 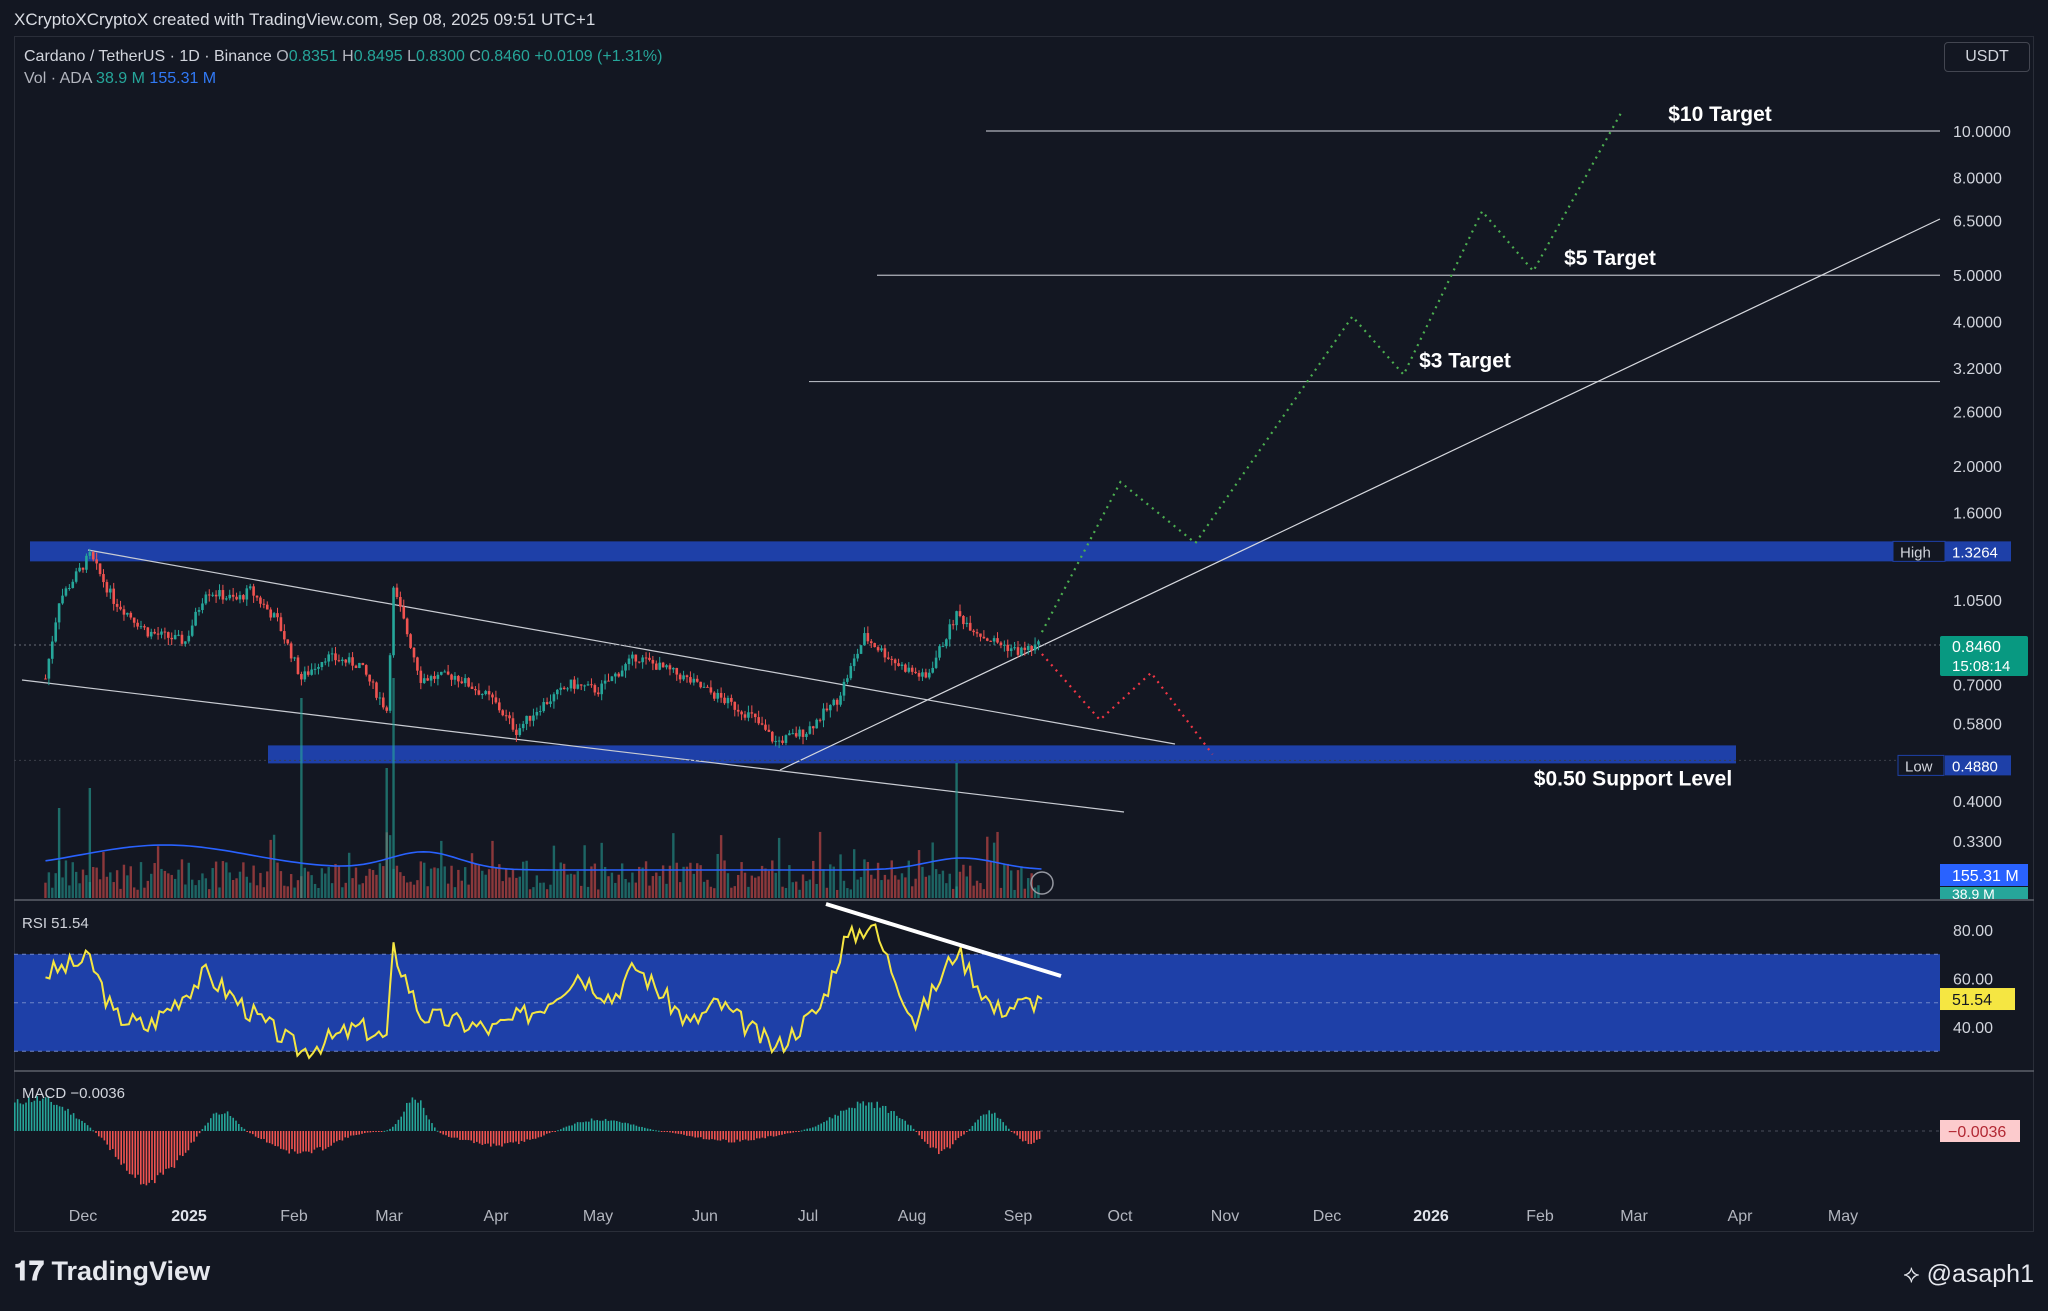 What do you see at coordinates (912, 1216) in the screenshot?
I see `time-axis-label: Aug` at bounding box center [912, 1216].